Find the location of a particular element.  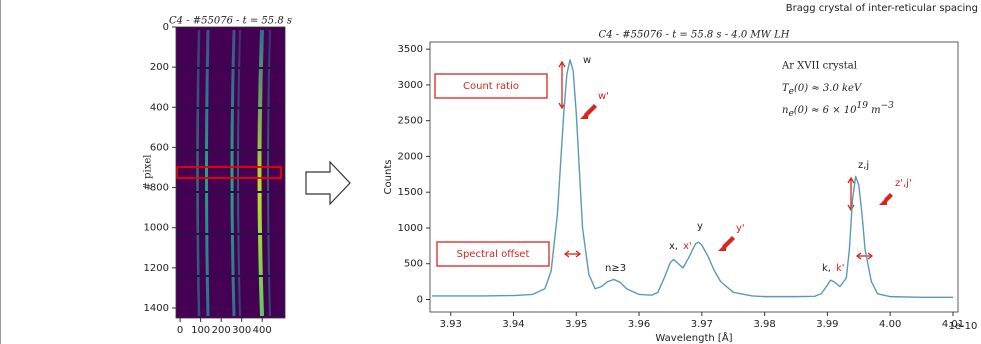

y-tick-label: 1500 is located at coordinates (410, 192).